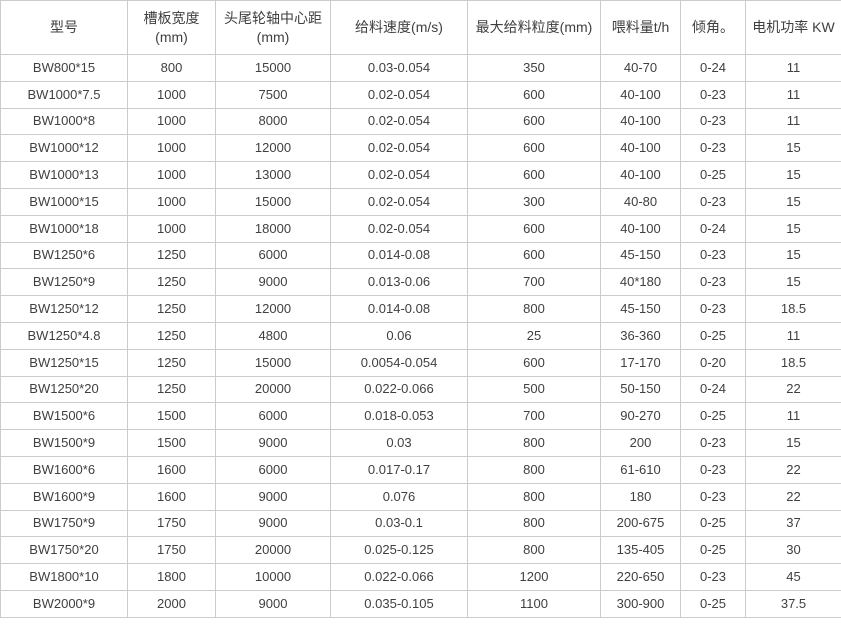  I want to click on table-cell: BW1250*20, so click(64, 389).